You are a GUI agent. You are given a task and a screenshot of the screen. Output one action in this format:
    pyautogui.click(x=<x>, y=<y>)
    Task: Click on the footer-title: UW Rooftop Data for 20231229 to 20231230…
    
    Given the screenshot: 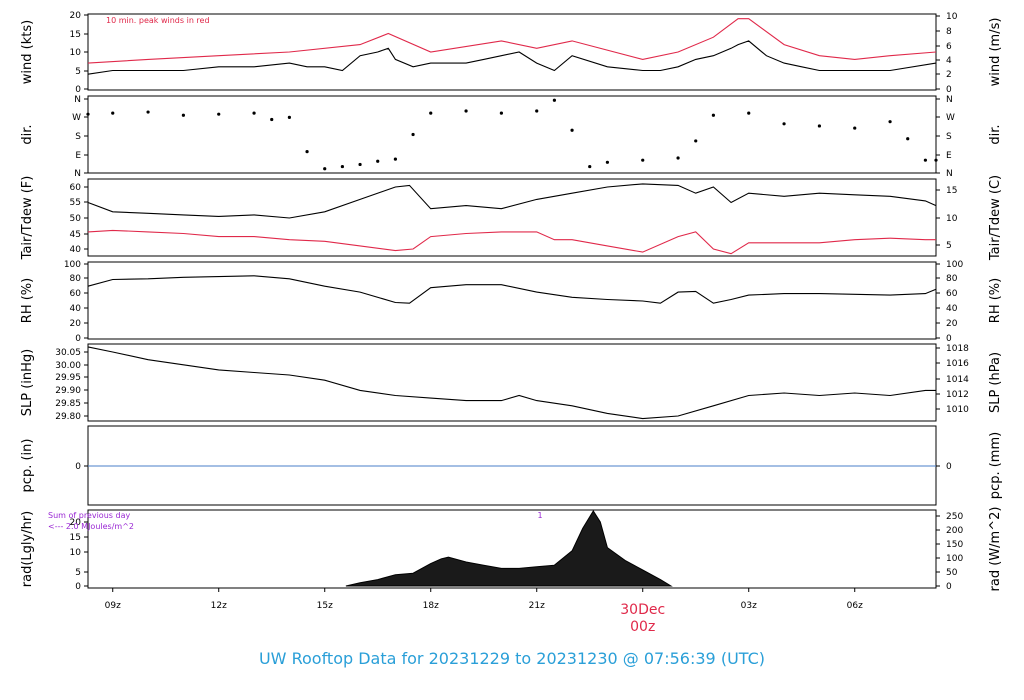 What is the action you would take?
    pyautogui.click(x=512, y=658)
    